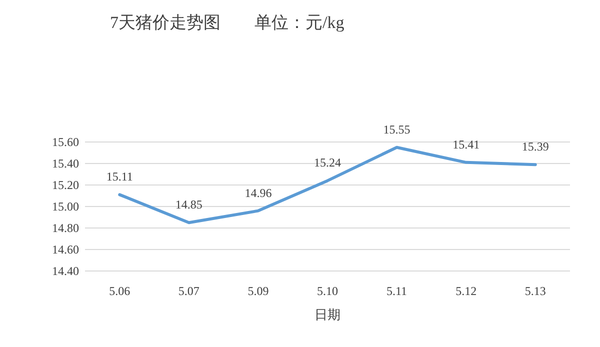 The width and height of the screenshot is (600, 347). I want to click on x-axis-title: 日期, so click(327, 314).